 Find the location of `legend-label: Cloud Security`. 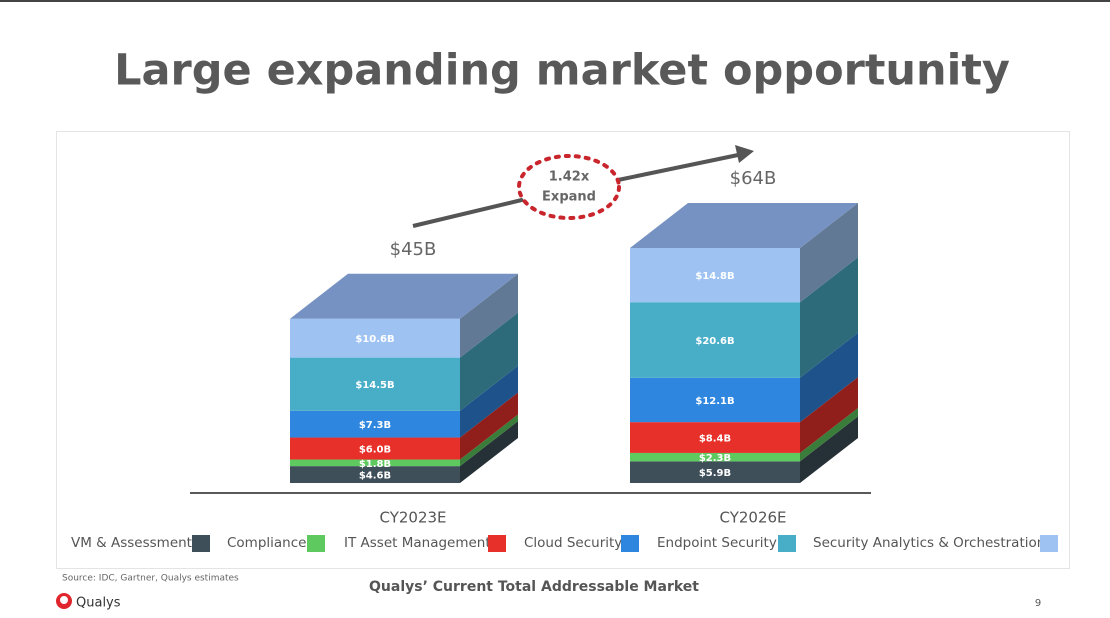

legend-label: Cloud Security is located at coordinates (573, 543).